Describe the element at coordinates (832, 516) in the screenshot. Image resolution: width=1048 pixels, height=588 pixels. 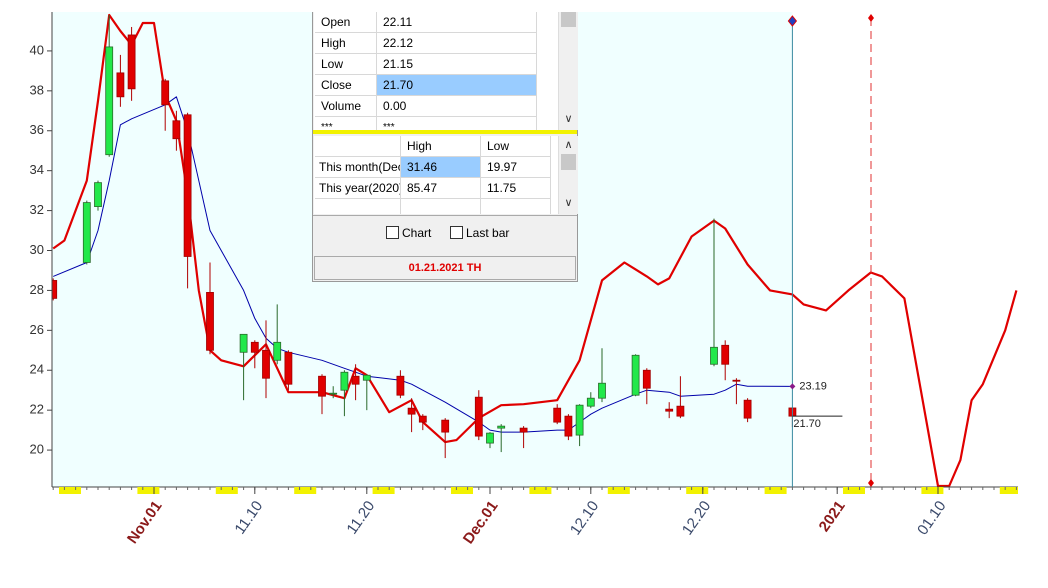
I see `x-tick-label: 2021` at that location.